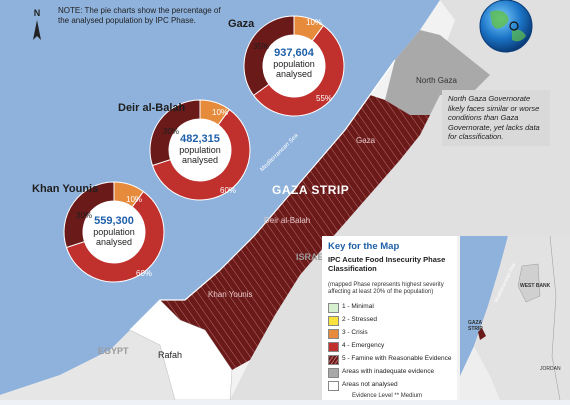 The height and width of the screenshot is (405, 570). What do you see at coordinates (84, 215) in the screenshot?
I see `khan-phase5-pct: 30%` at bounding box center [84, 215].